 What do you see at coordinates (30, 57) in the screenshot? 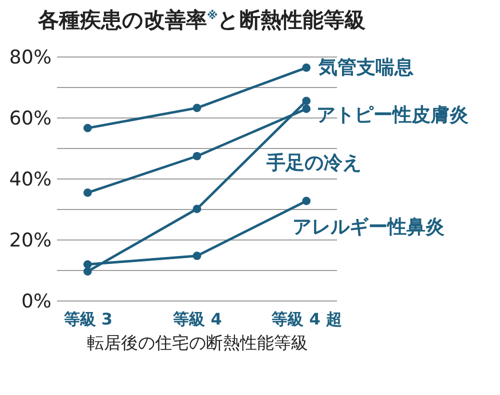
I see `y-tick-label: 80%` at bounding box center [30, 57].